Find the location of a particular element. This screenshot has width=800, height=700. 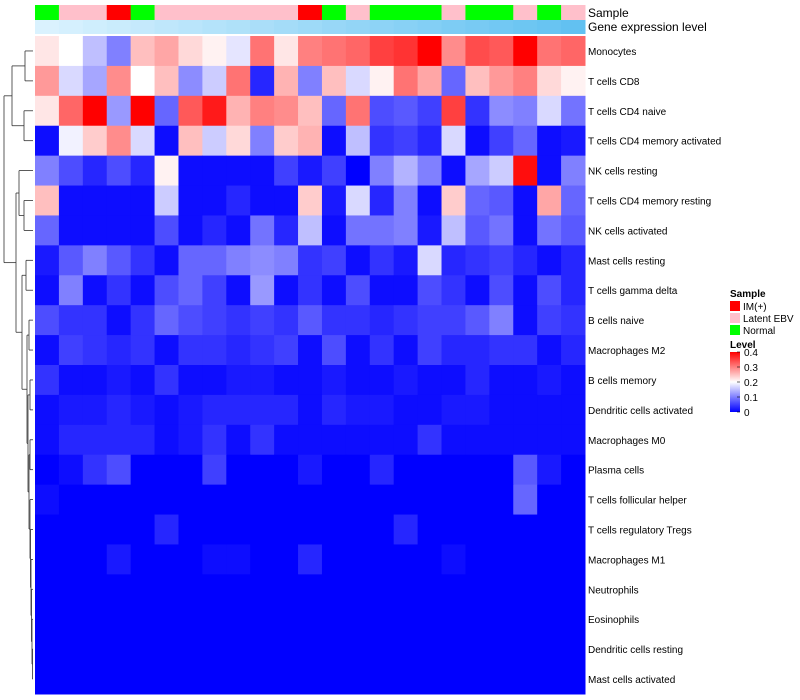

legend-tick-label: 0.3 is located at coordinates (751, 368).